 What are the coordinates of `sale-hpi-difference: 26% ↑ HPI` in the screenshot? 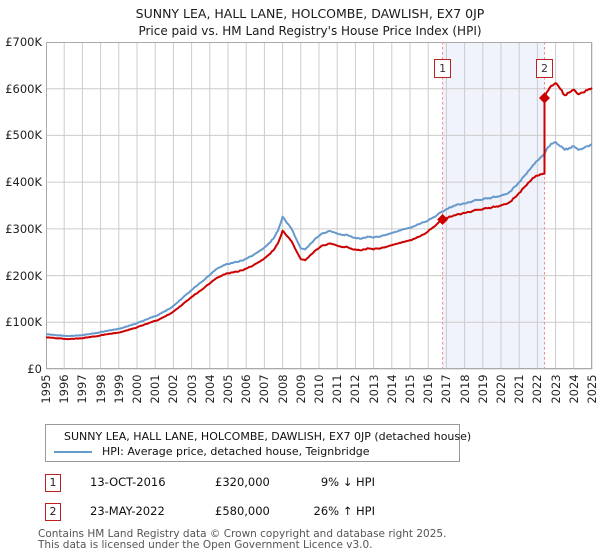 It's located at (344, 511).